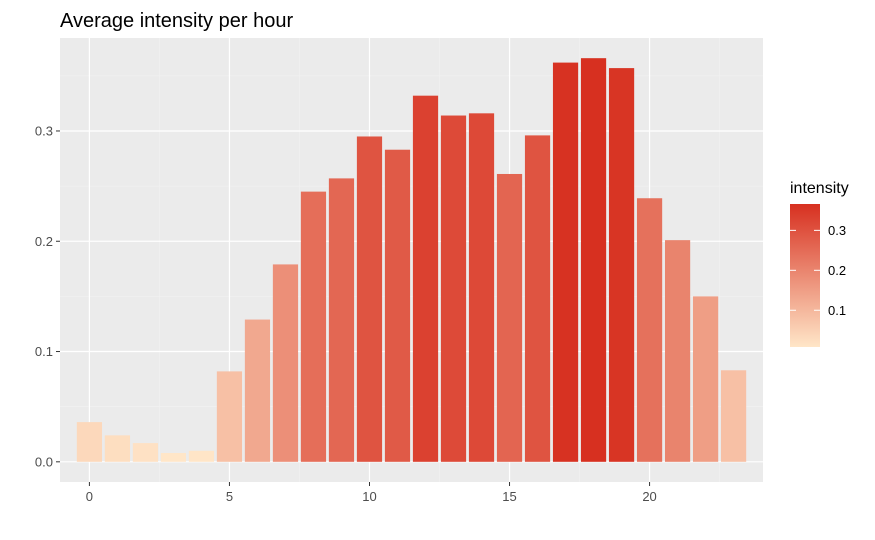 This screenshot has width=875, height=540. What do you see at coordinates (44, 130) in the screenshot?
I see `y-tick-label: 0.3` at bounding box center [44, 130].